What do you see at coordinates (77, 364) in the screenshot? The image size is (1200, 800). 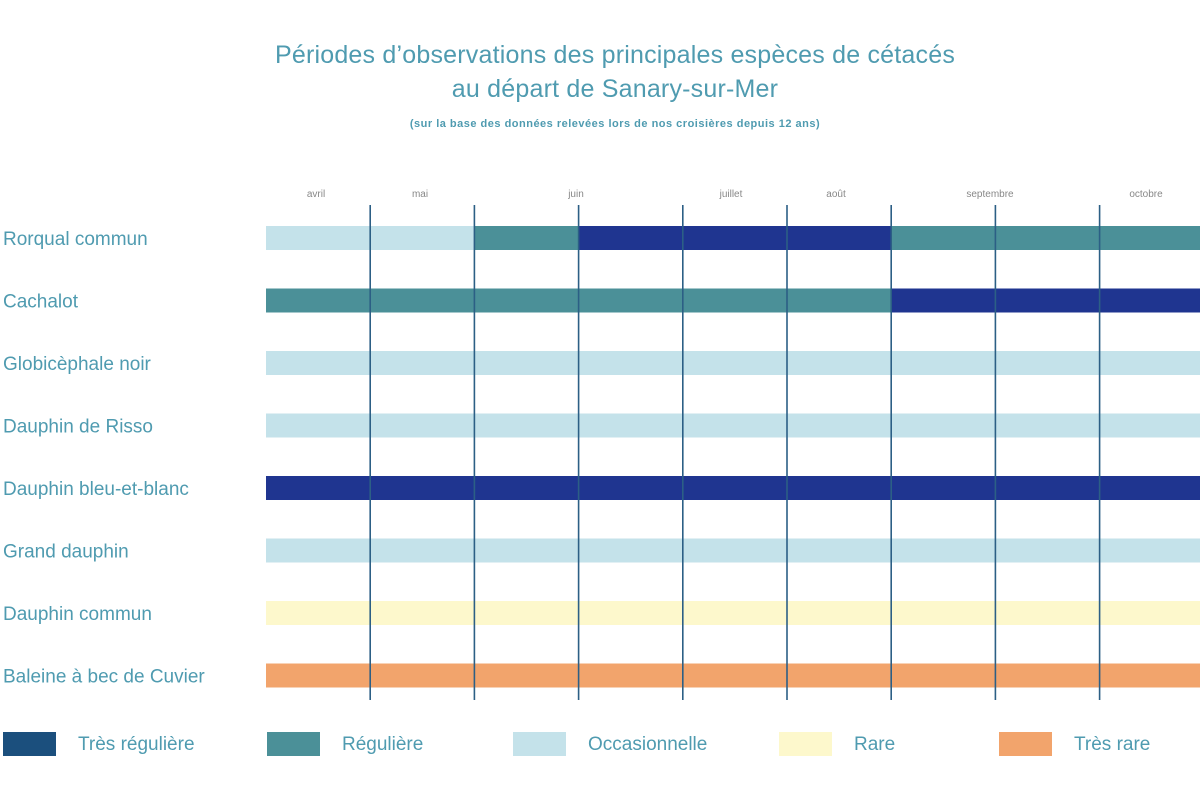 I see `species-label: Globicèphale noir` at bounding box center [77, 364].